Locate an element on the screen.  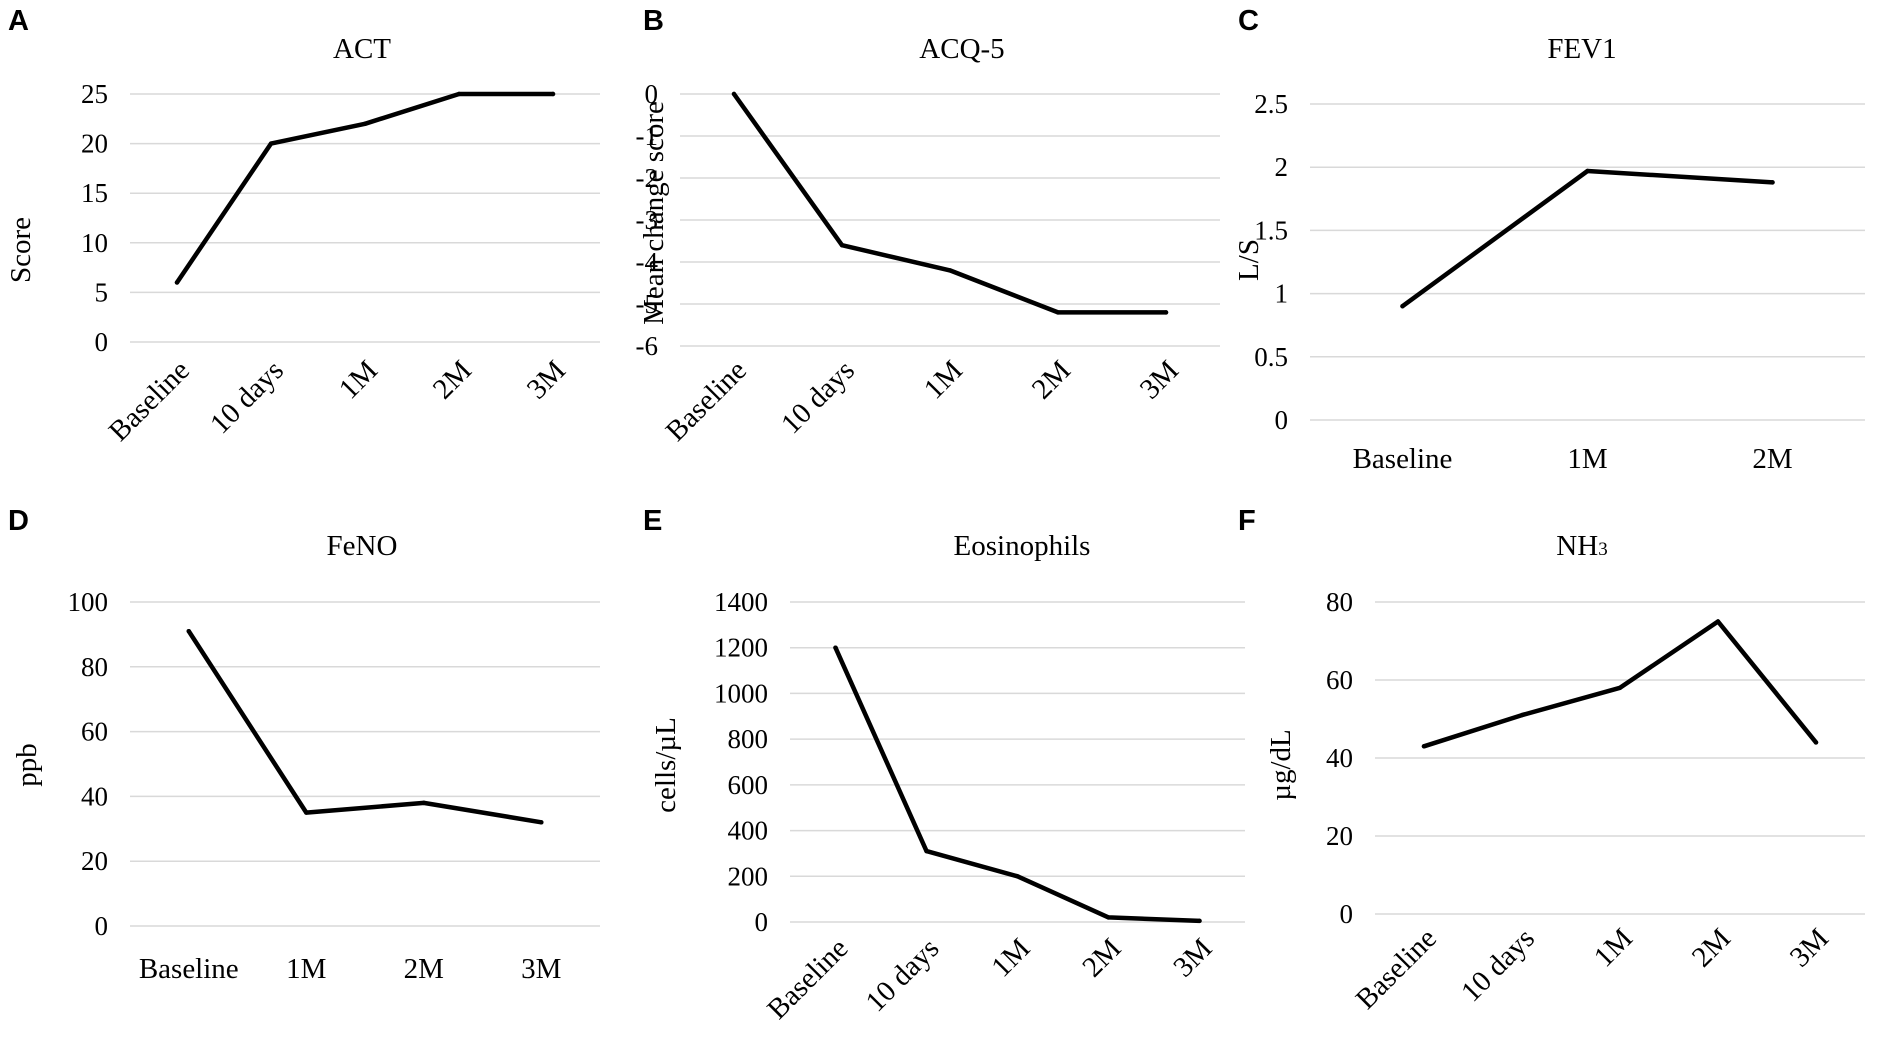
panel-letter: C is located at coordinates (1248, 21).